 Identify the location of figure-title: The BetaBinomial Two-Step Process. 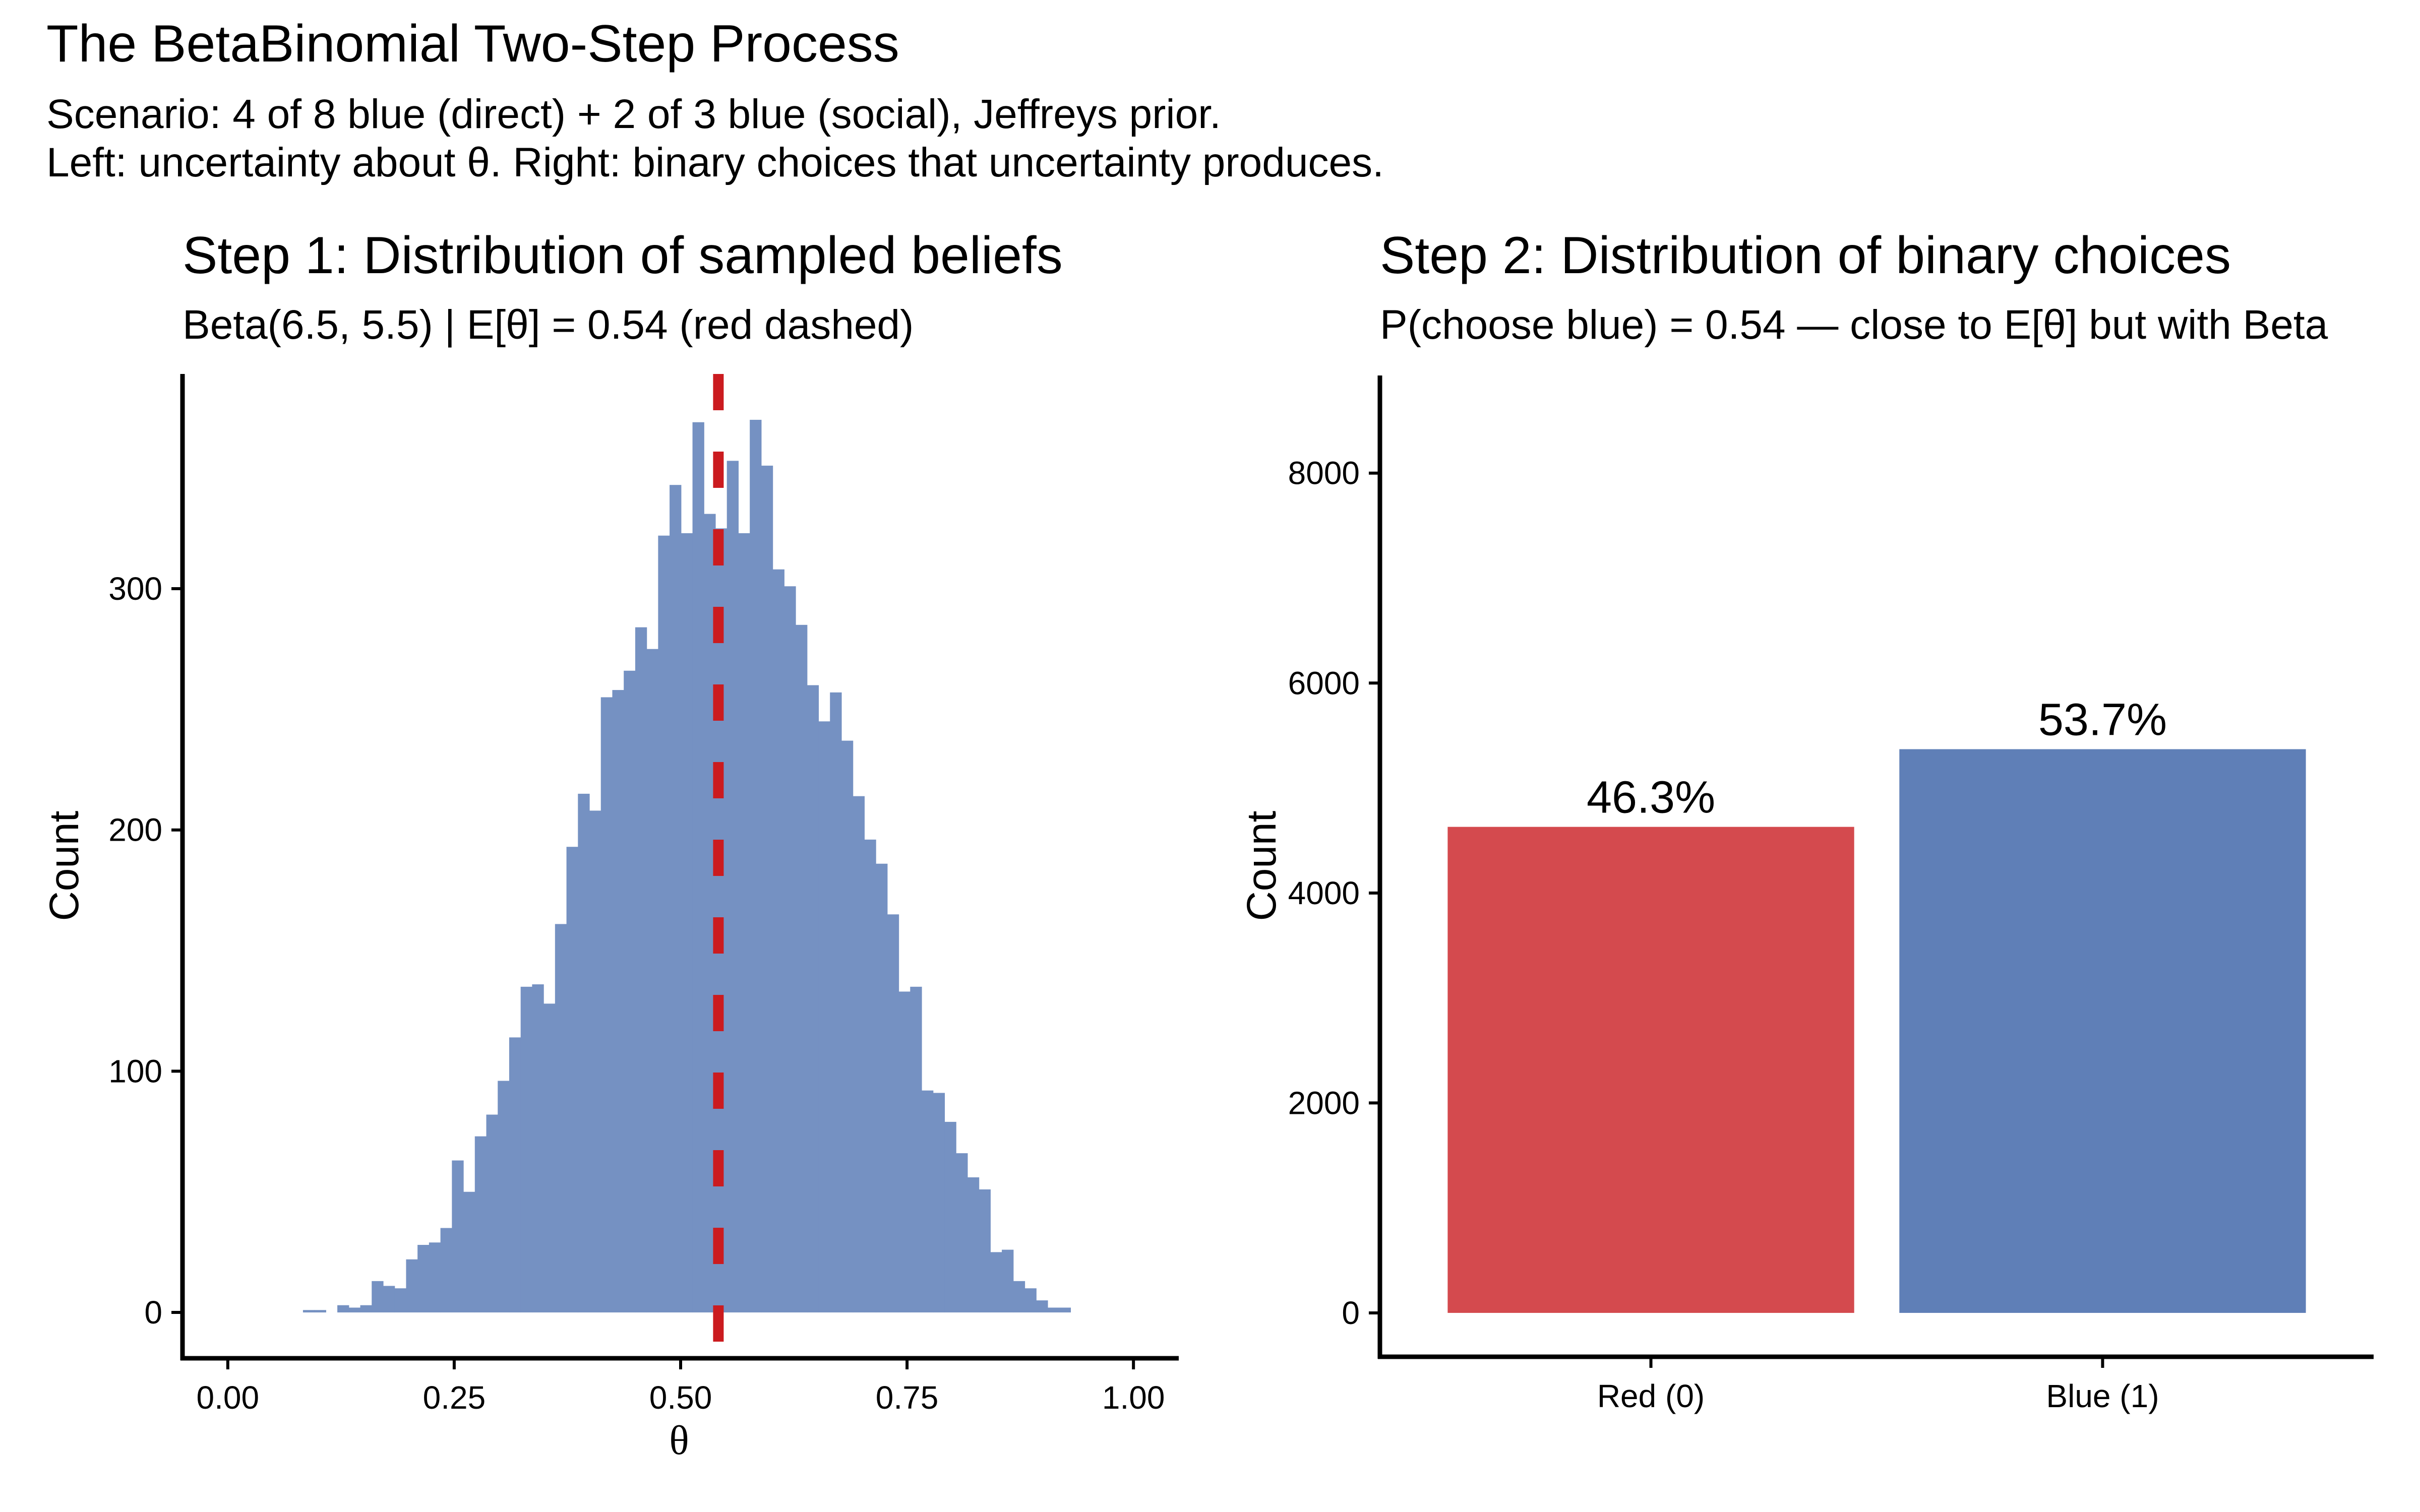
(472, 44).